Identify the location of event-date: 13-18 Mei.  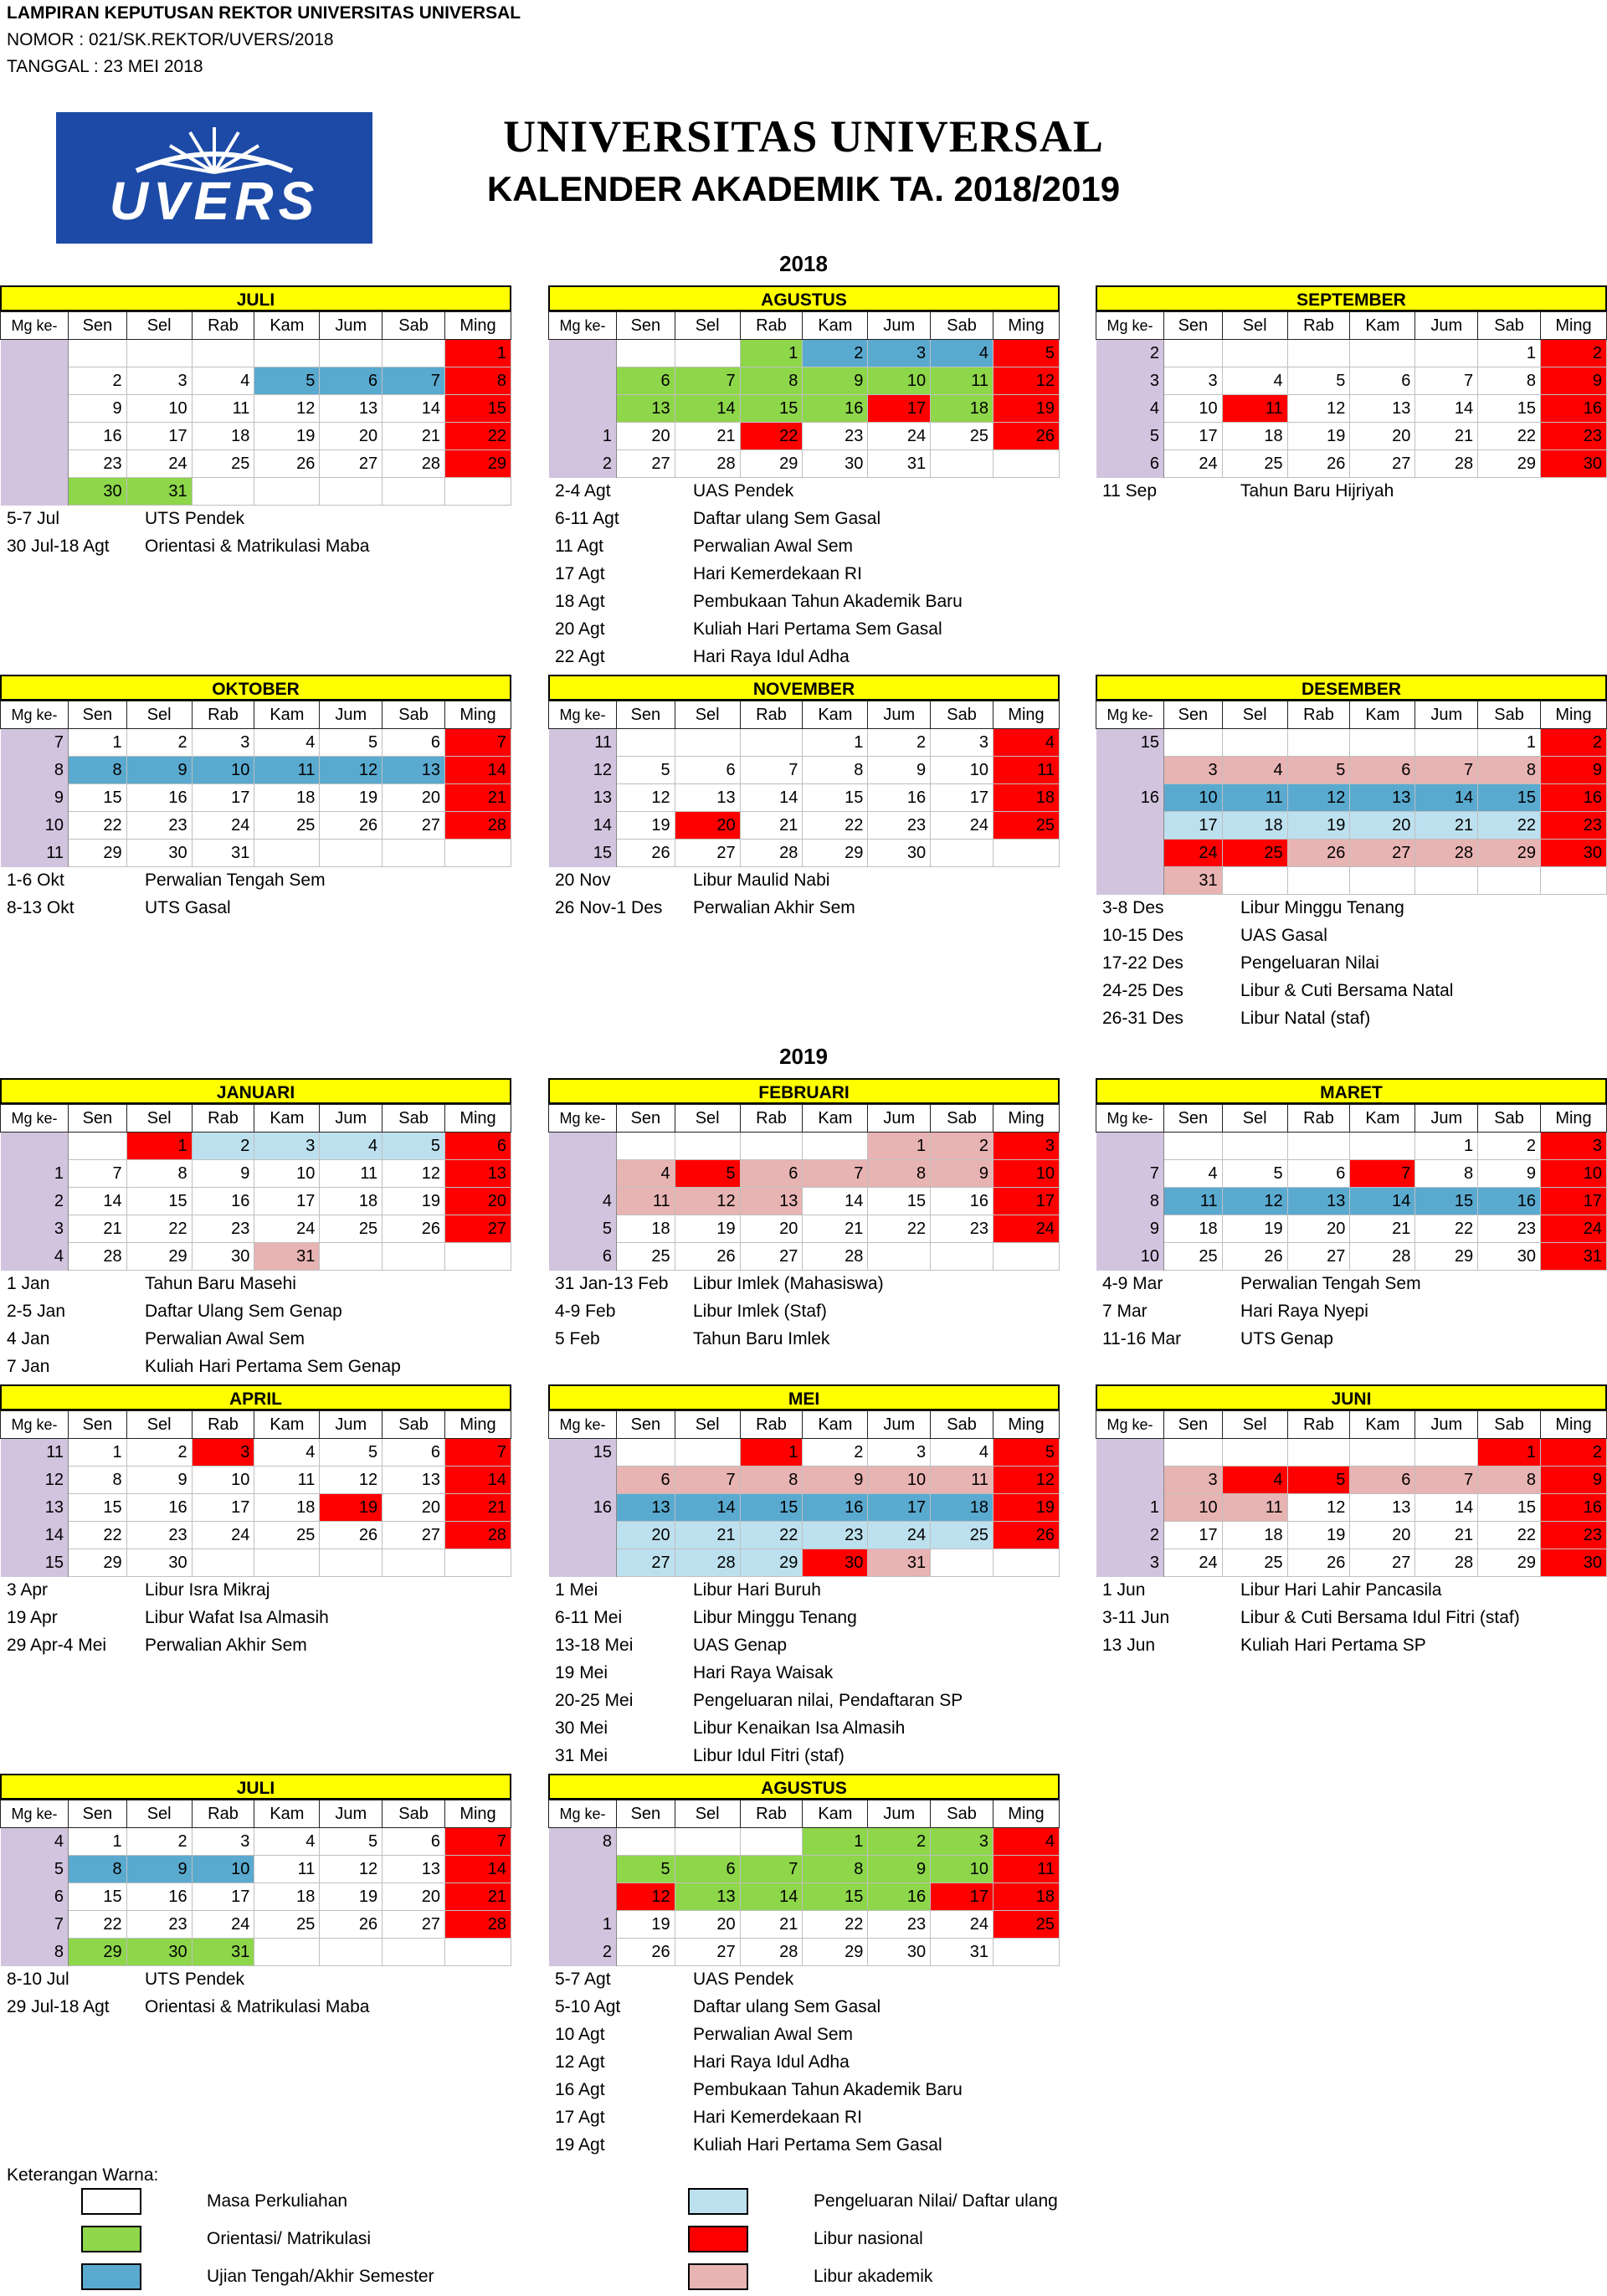
(594, 1645).